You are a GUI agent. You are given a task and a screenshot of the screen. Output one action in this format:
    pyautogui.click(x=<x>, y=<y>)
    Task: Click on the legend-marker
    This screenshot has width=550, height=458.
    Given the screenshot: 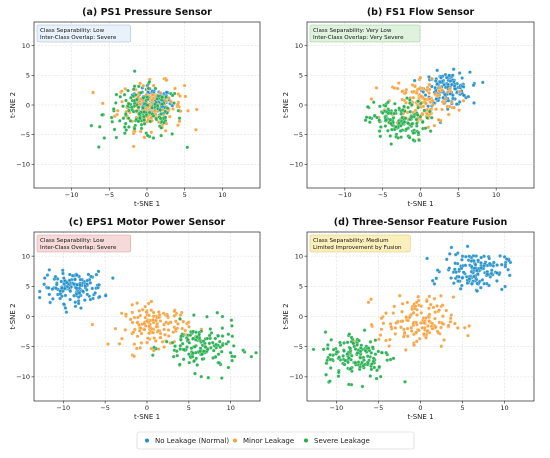 What is the action you would take?
    pyautogui.click(x=147, y=440)
    